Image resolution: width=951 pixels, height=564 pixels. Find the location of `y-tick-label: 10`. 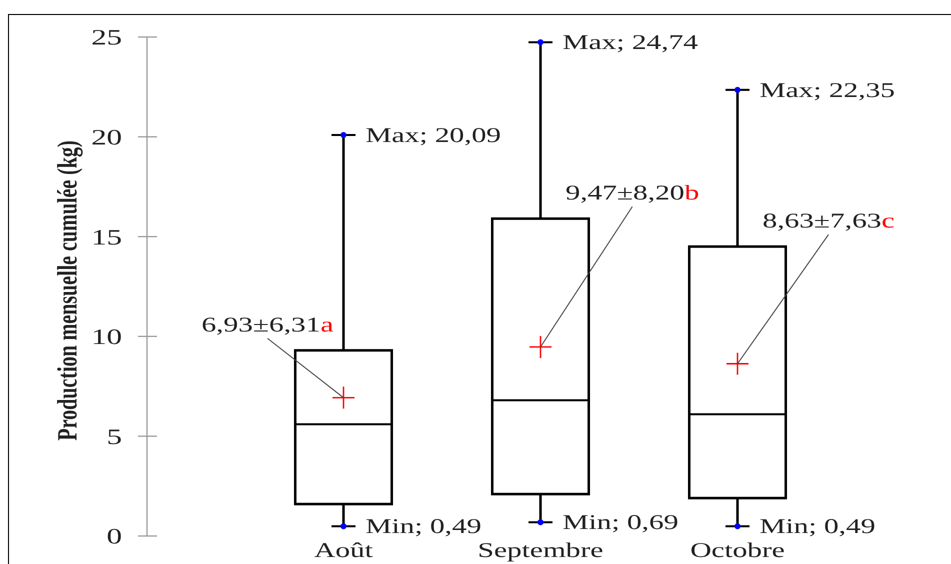

y-tick-label: 10 is located at coordinates (106, 337).